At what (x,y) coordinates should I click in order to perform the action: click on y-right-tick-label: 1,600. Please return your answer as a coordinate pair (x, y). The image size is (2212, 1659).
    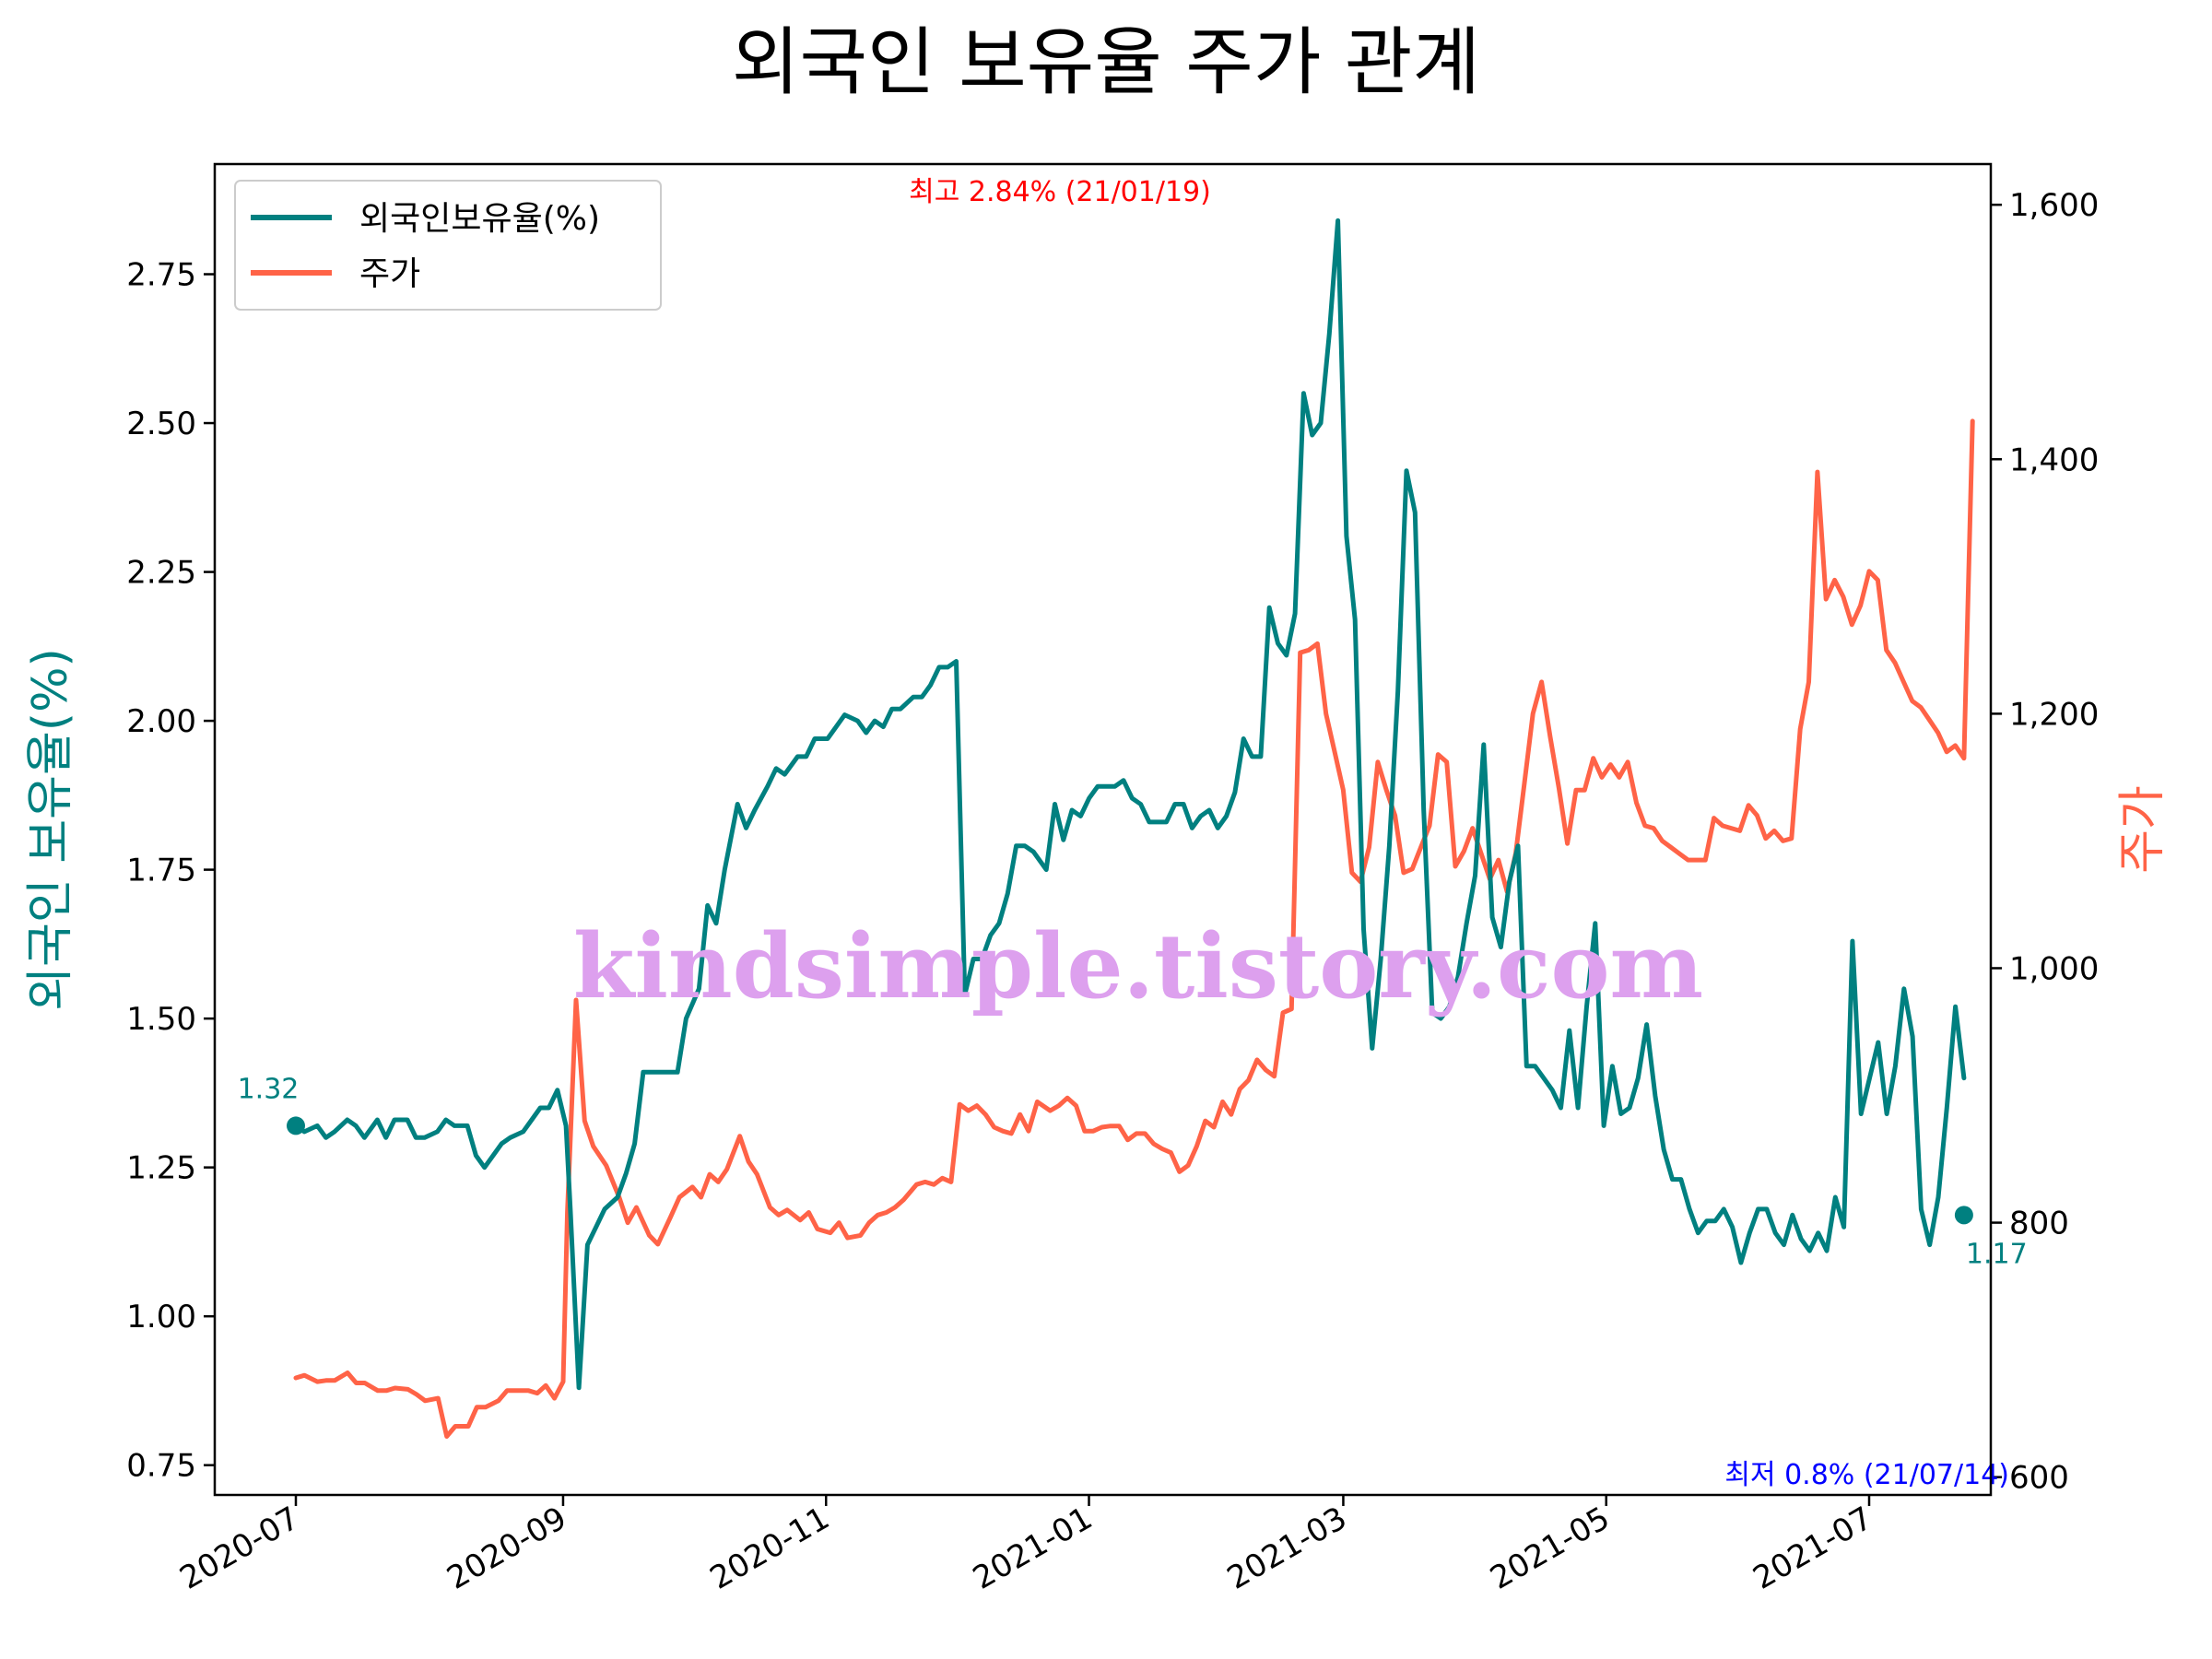
    Looking at the image, I should click on (2054, 205).